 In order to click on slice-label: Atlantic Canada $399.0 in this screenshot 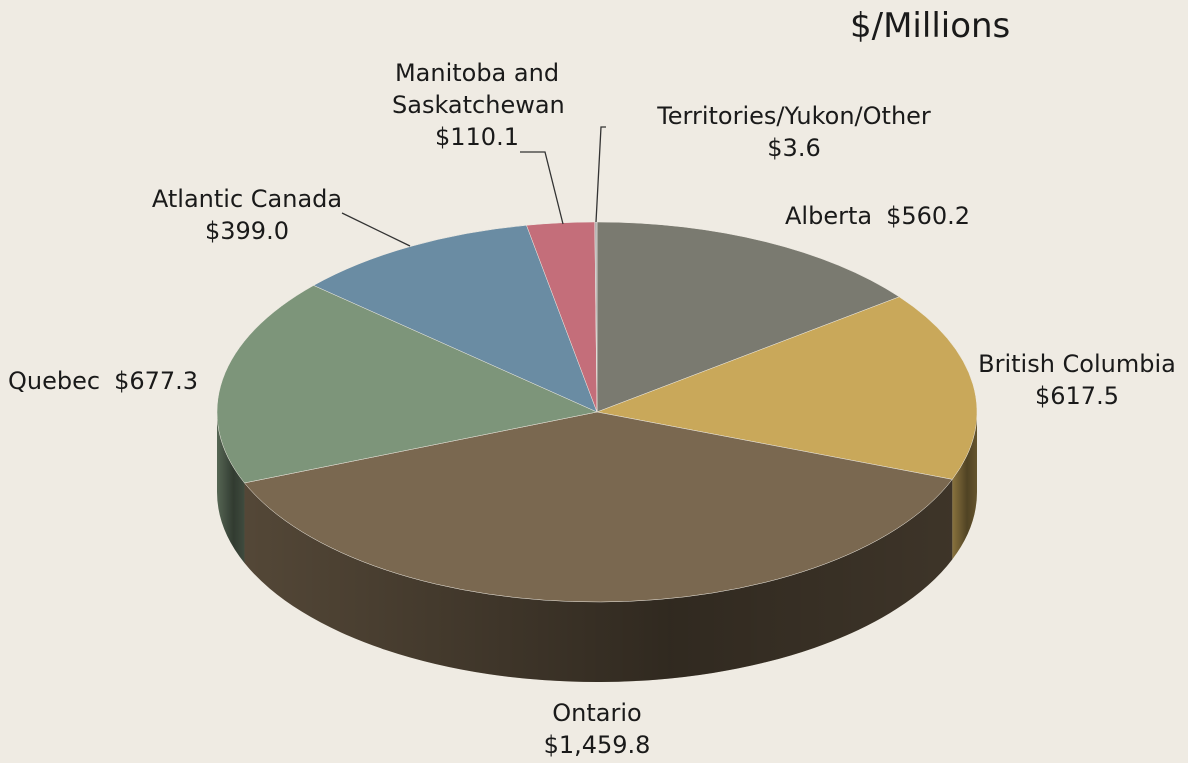, I will do `click(247, 215)`.